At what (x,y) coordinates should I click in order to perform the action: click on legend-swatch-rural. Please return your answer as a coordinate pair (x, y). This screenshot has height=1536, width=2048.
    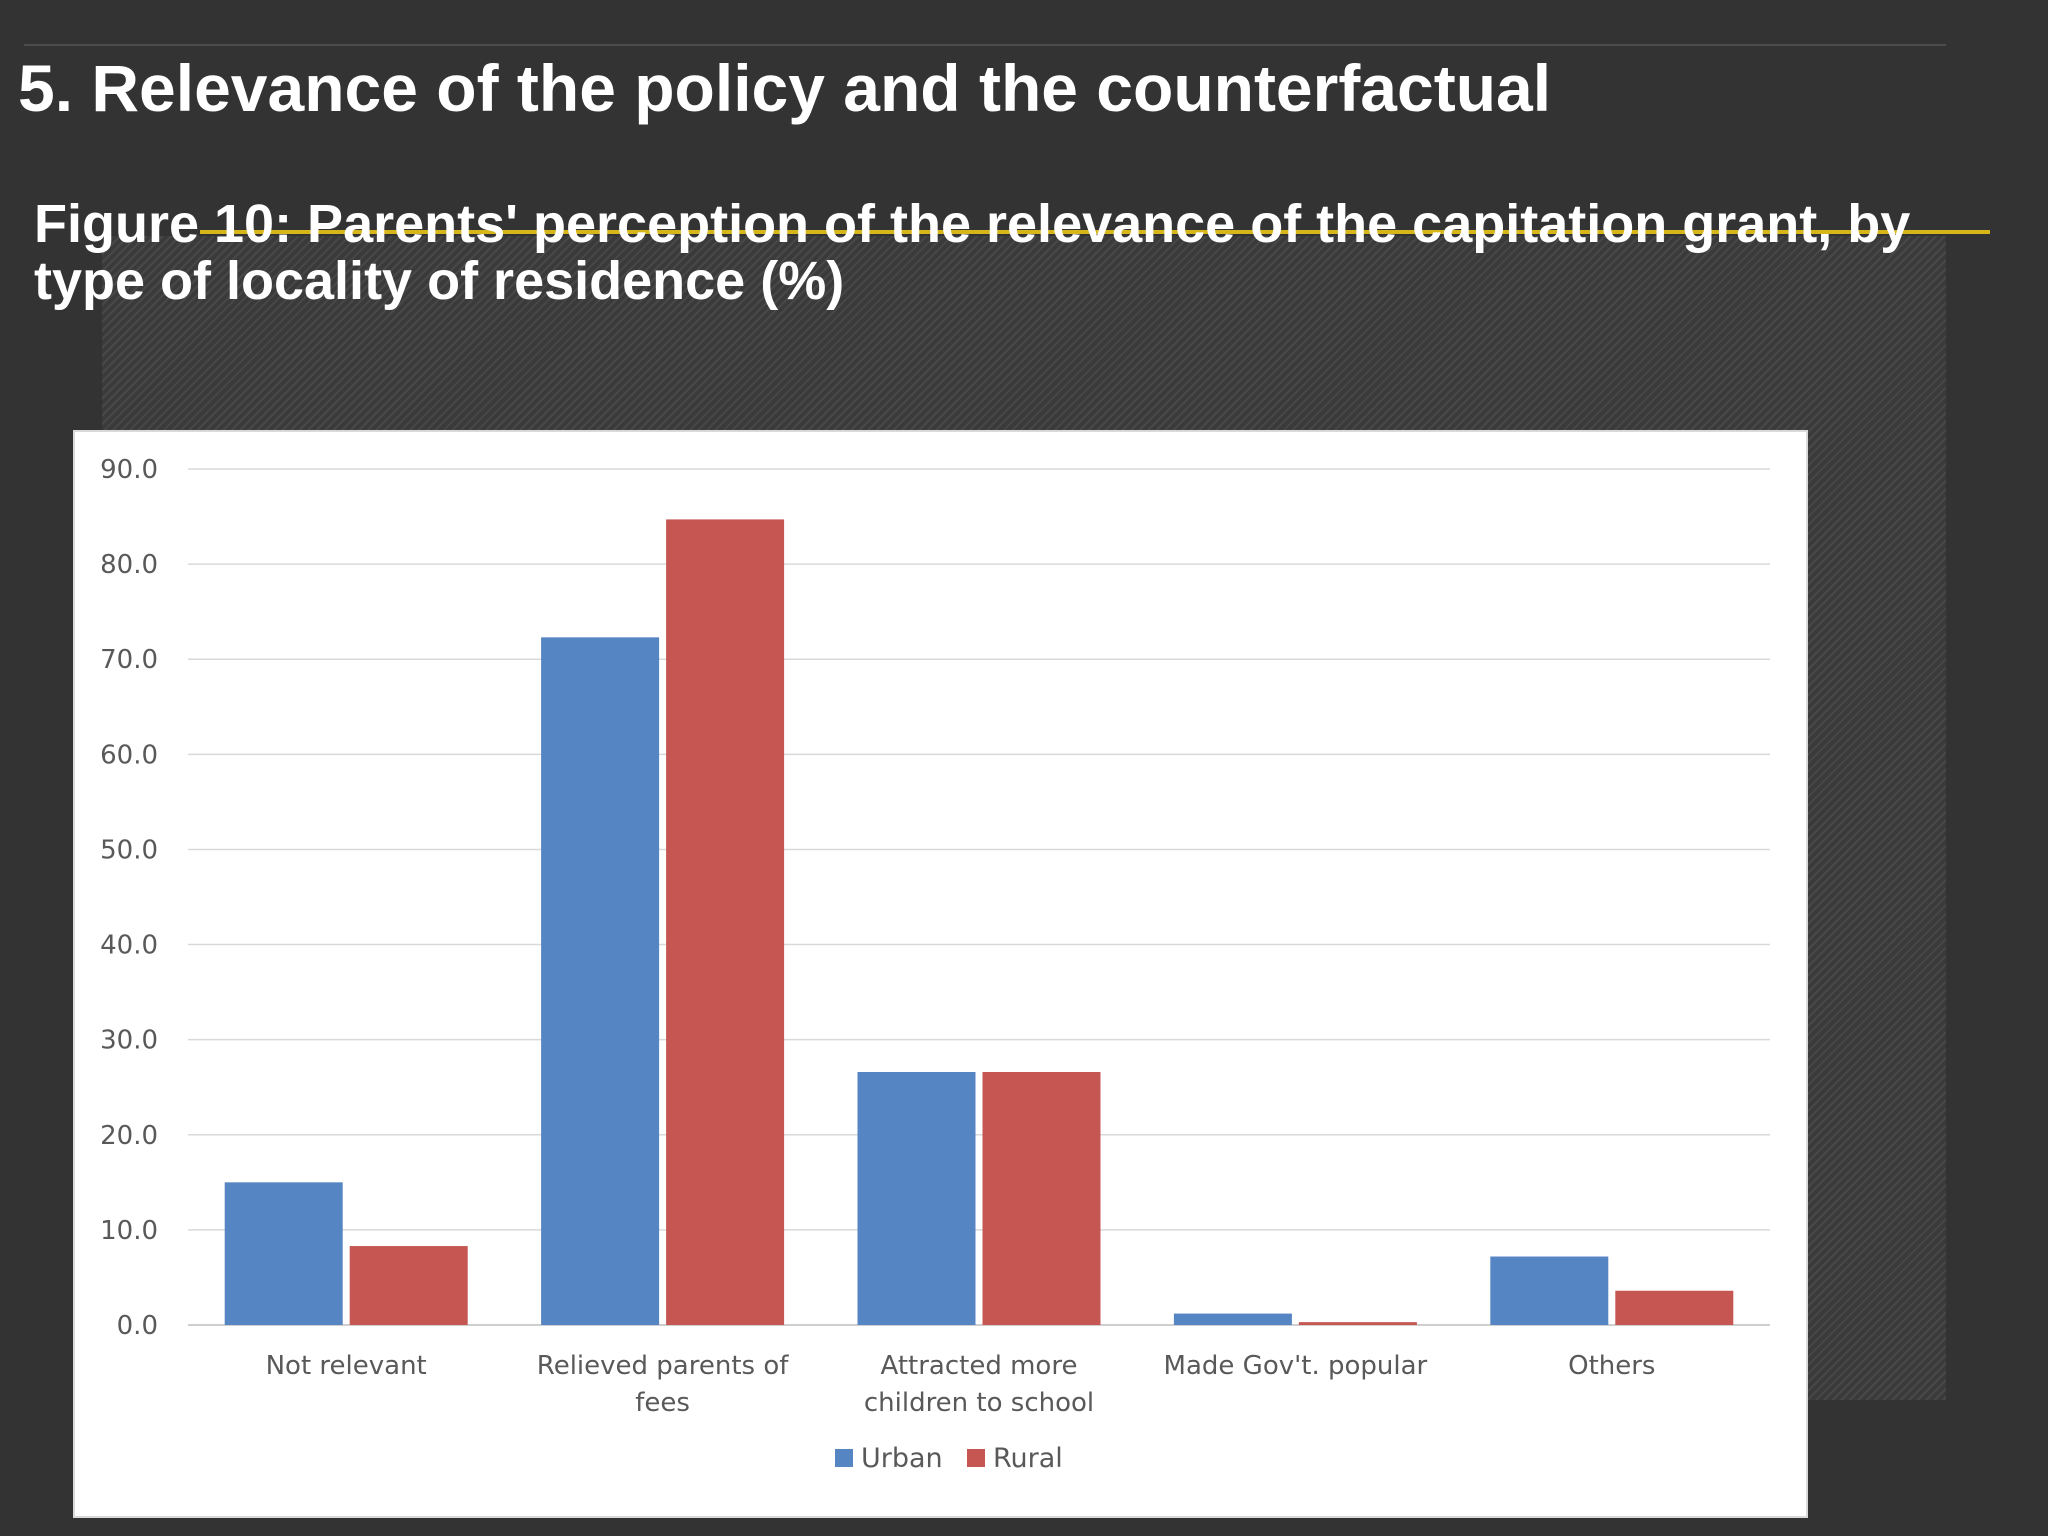
    Looking at the image, I should click on (976, 1458).